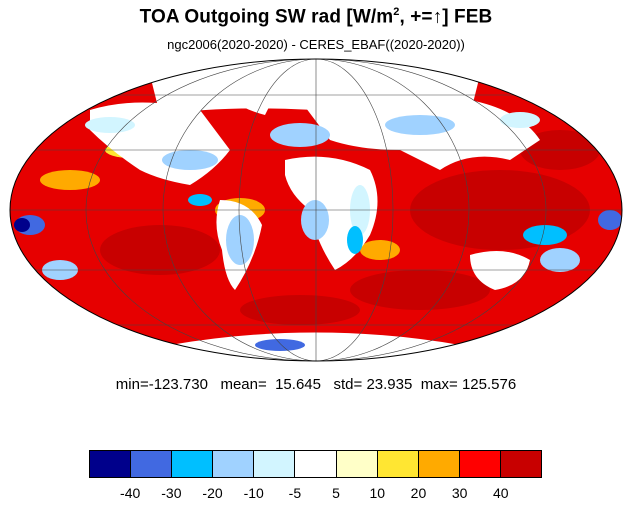 The image size is (632, 506). Describe the element at coordinates (389, 384) in the screenshot. I see `std-value: 23.935` at that location.